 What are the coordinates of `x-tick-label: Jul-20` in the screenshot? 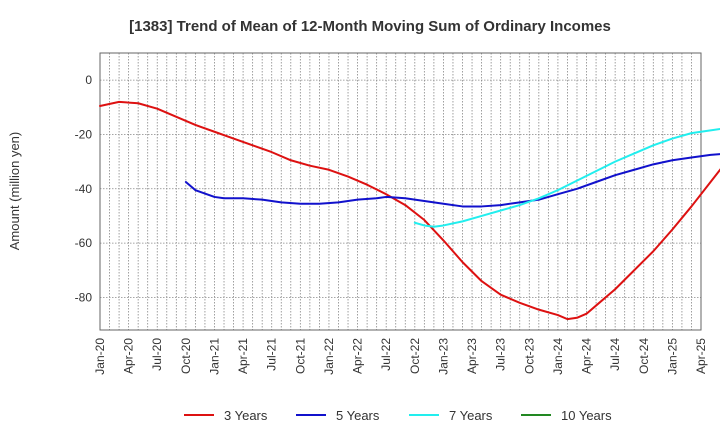 It's located at (157, 354).